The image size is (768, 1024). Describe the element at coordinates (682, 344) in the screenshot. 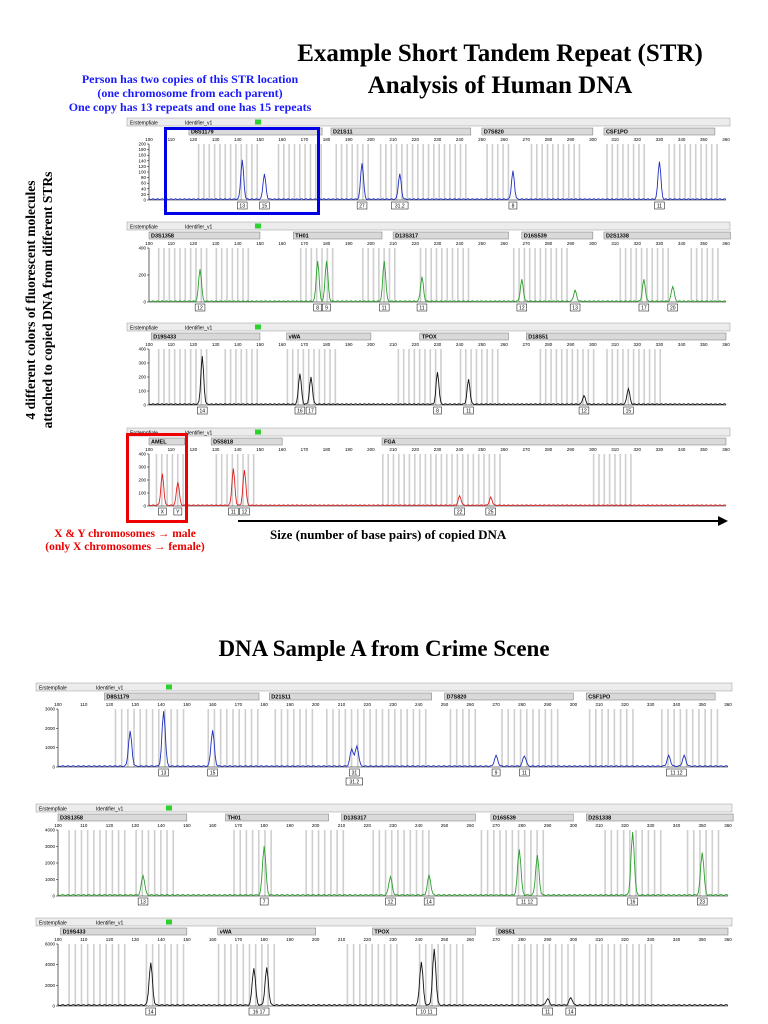

I see `x-tick-label: 340` at that location.